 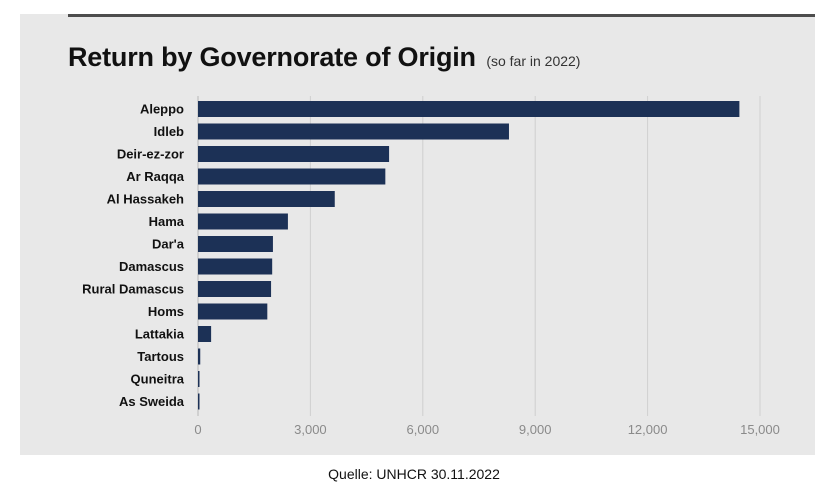 What do you see at coordinates (166, 311) in the screenshot?
I see `category-label: Homs` at bounding box center [166, 311].